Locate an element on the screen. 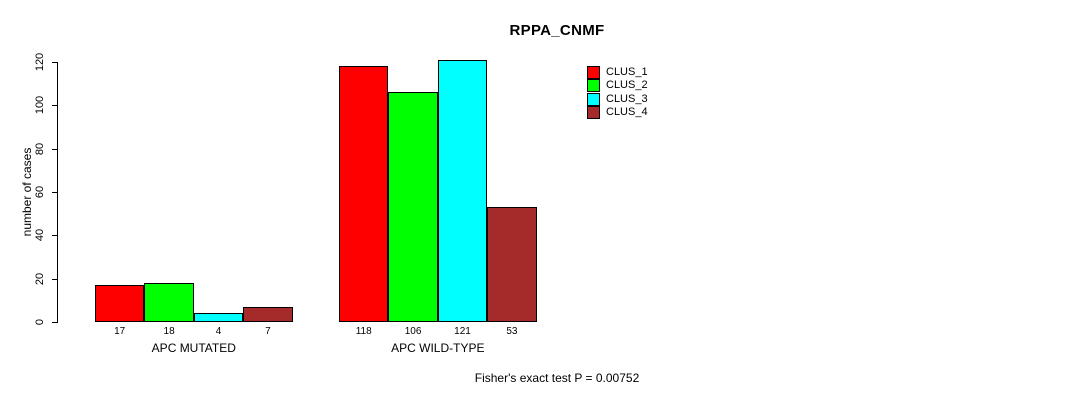  y-tick-label: 120 is located at coordinates (40, 62).